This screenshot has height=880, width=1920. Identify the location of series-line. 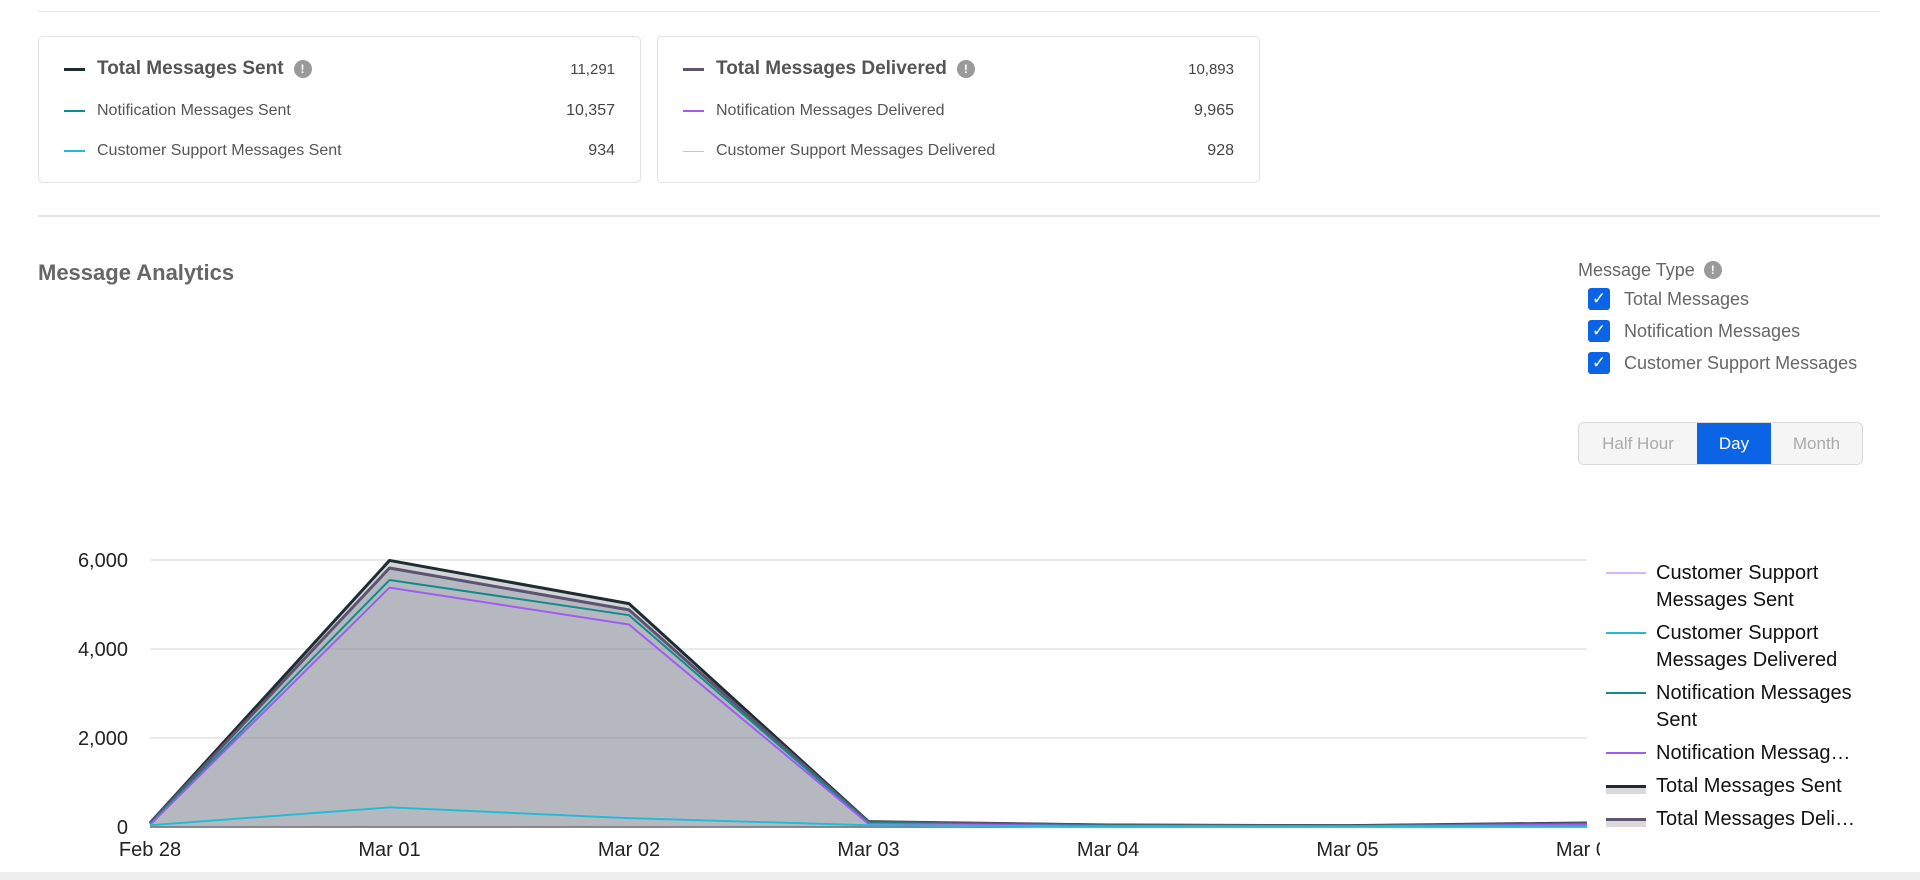
(868, 817).